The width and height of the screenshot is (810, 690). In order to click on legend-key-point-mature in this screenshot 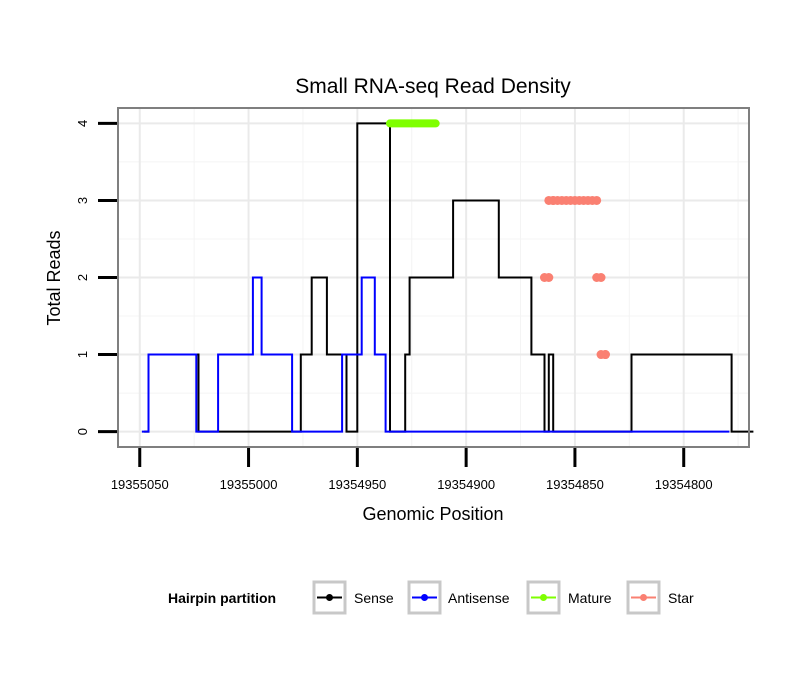, I will do `click(543, 597)`.